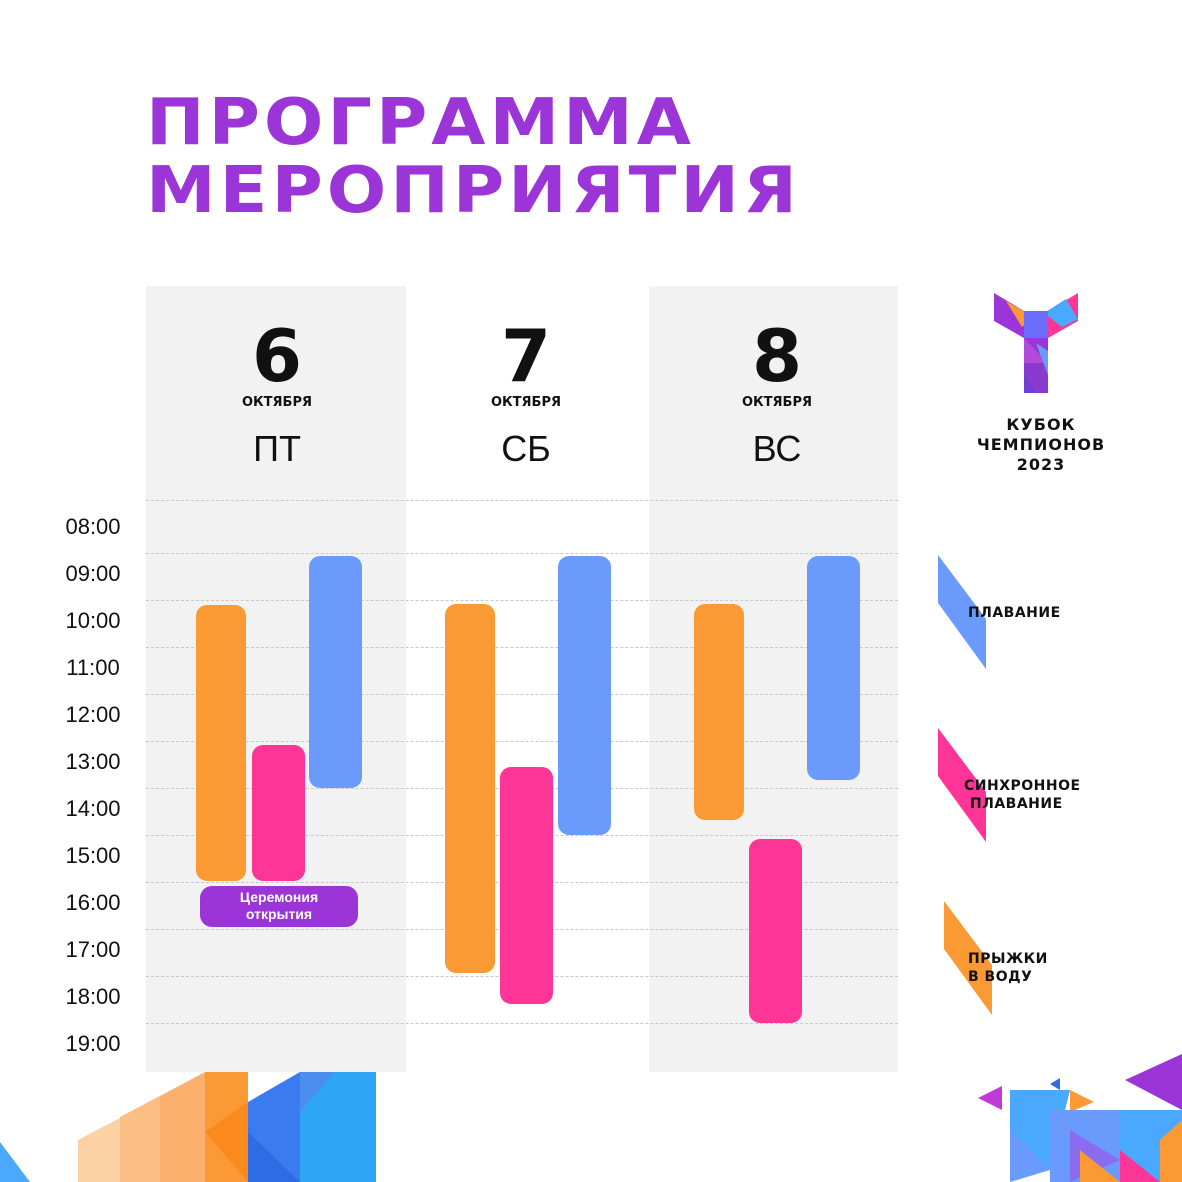 This screenshot has height=1182, width=1182. Describe the element at coordinates (93, 808) in the screenshot. I see `time-label: 14:00` at that location.